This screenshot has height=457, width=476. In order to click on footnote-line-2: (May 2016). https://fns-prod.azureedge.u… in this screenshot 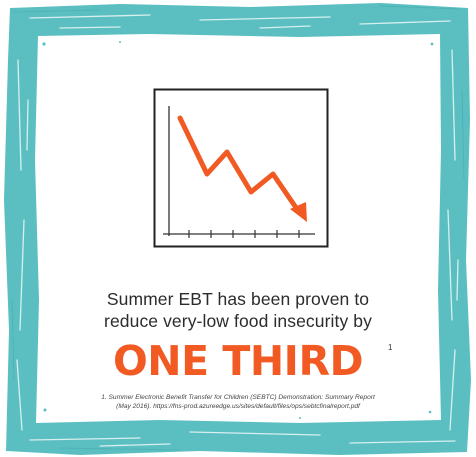, I will do `click(238, 406)`.